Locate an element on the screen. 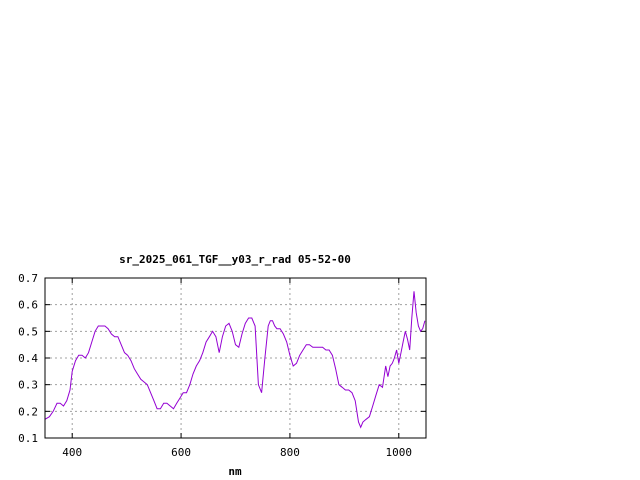 This screenshot has height=480, width=640. y-tick-label: 0.2 is located at coordinates (28, 411).